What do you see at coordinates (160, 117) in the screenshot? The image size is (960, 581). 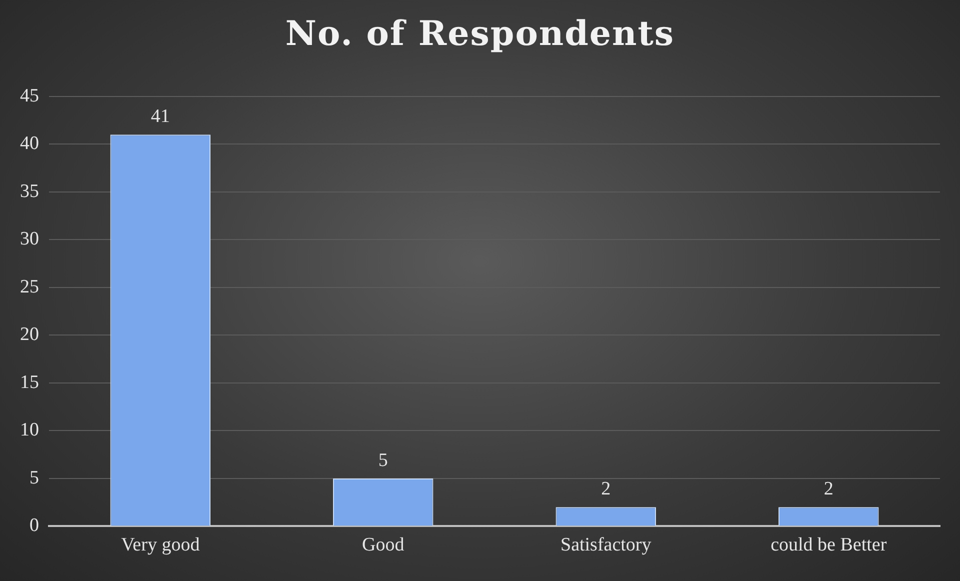 I see `data-label: 41` at bounding box center [160, 117].